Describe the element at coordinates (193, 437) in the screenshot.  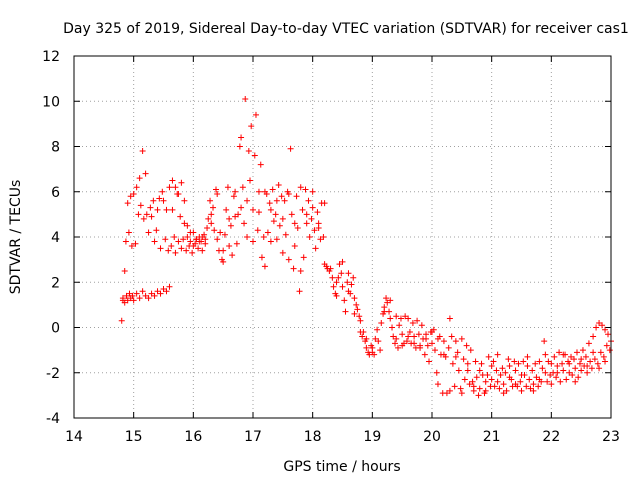
I see `x-tick-label: 16` at that location.